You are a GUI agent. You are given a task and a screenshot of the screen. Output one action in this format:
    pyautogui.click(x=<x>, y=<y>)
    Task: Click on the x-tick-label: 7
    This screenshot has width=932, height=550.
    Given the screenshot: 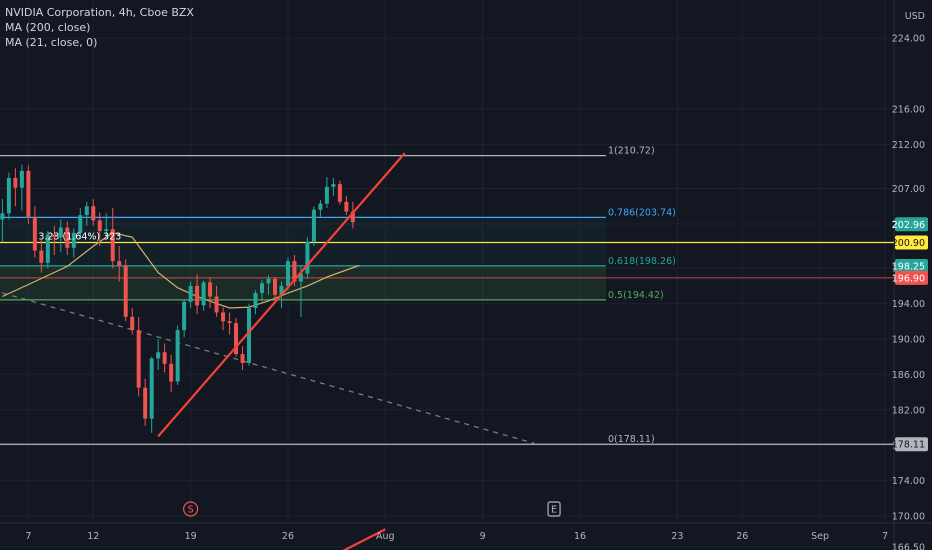 What is the action you would take?
    pyautogui.click(x=28, y=536)
    